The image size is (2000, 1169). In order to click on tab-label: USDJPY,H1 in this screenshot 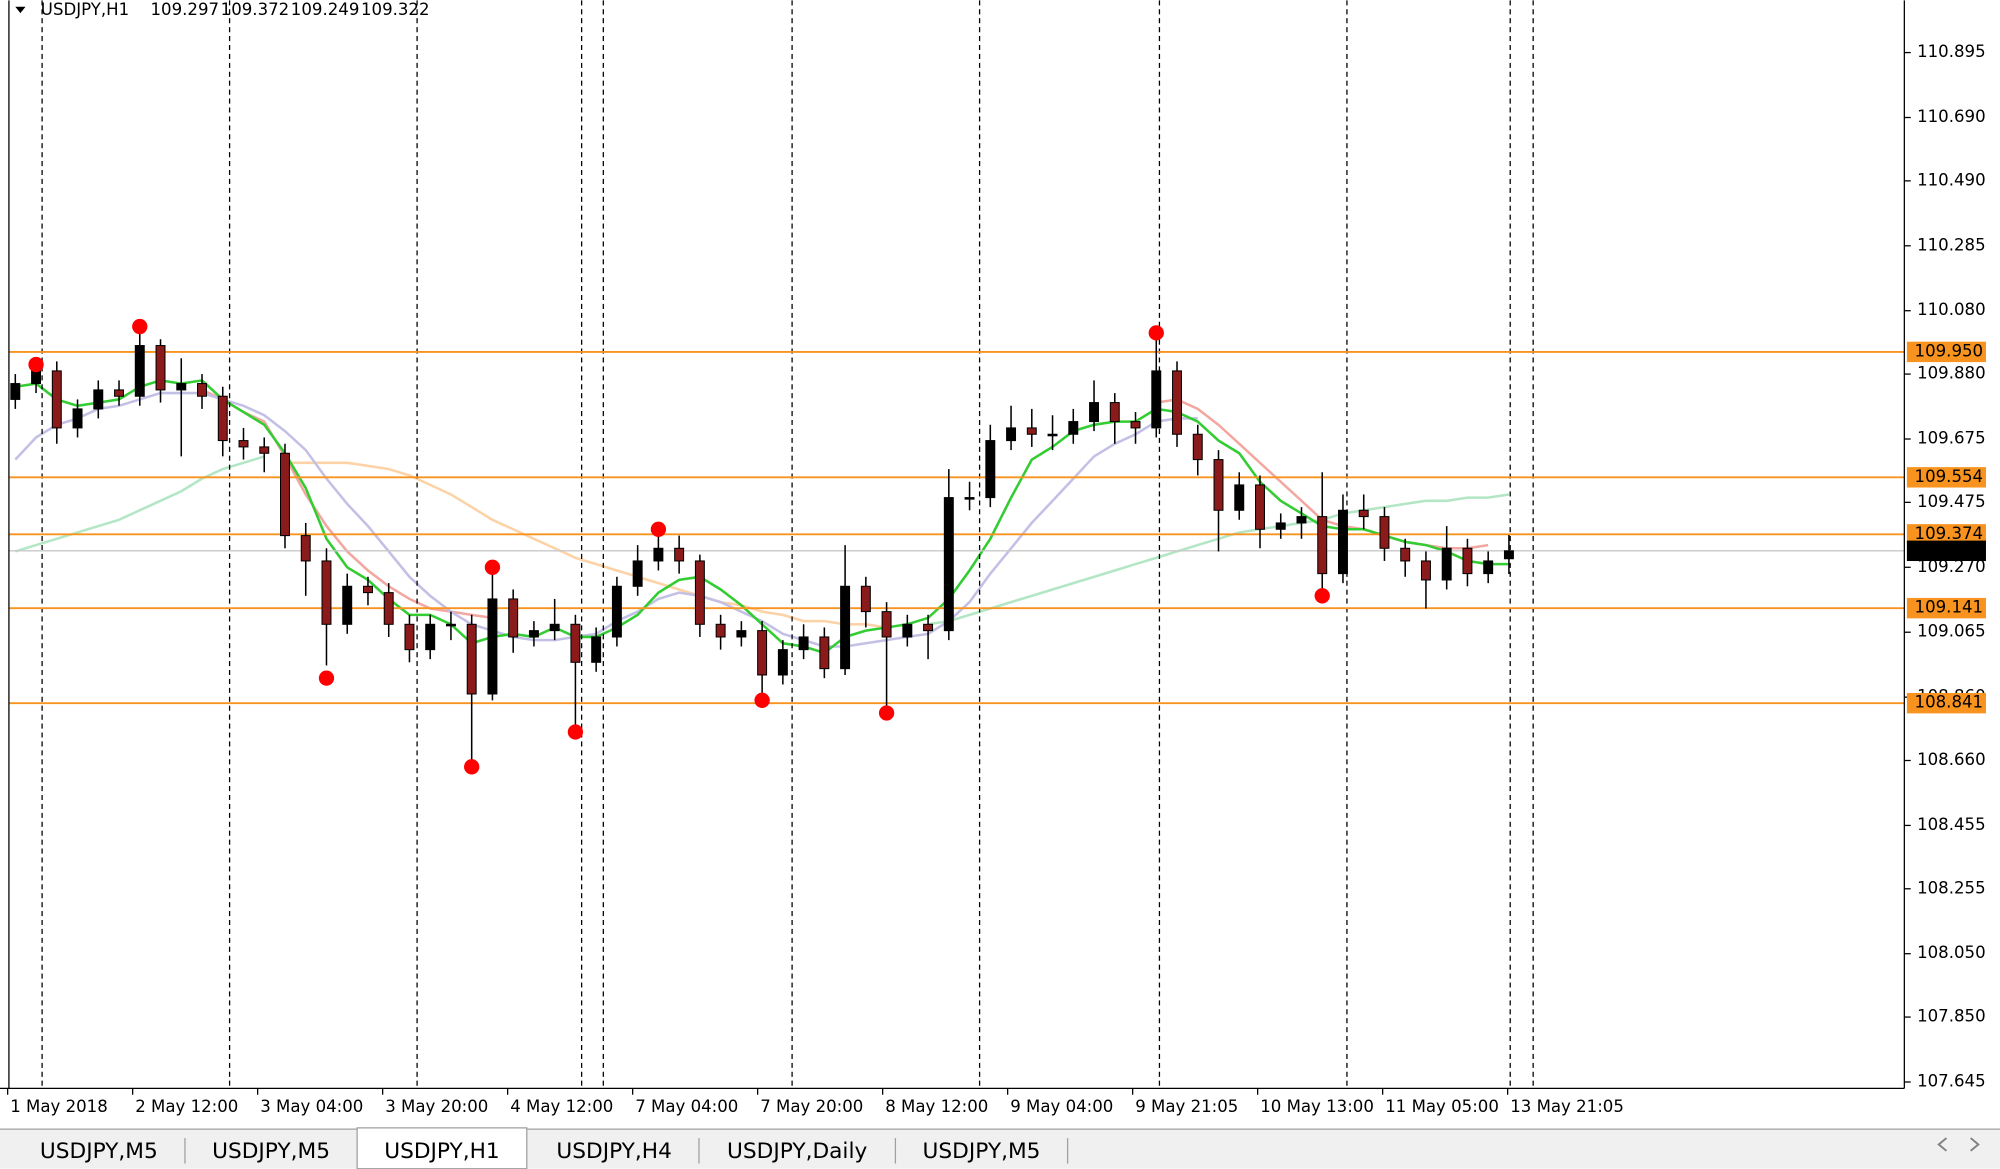, I will do `click(442, 1151)`.